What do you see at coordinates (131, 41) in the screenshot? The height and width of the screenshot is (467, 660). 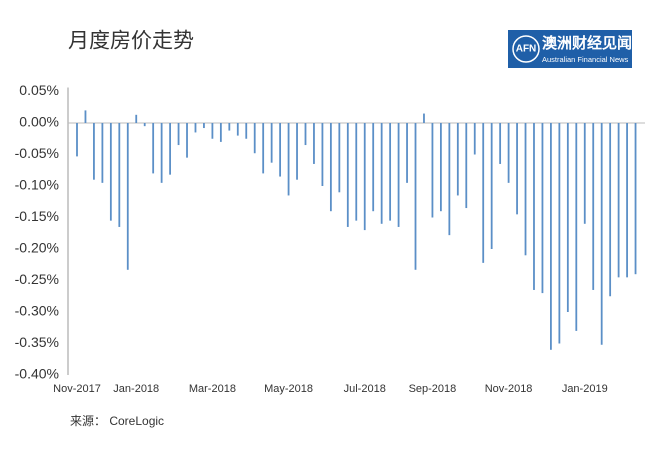 I see `chart-title: 月度房价走势` at bounding box center [131, 41].